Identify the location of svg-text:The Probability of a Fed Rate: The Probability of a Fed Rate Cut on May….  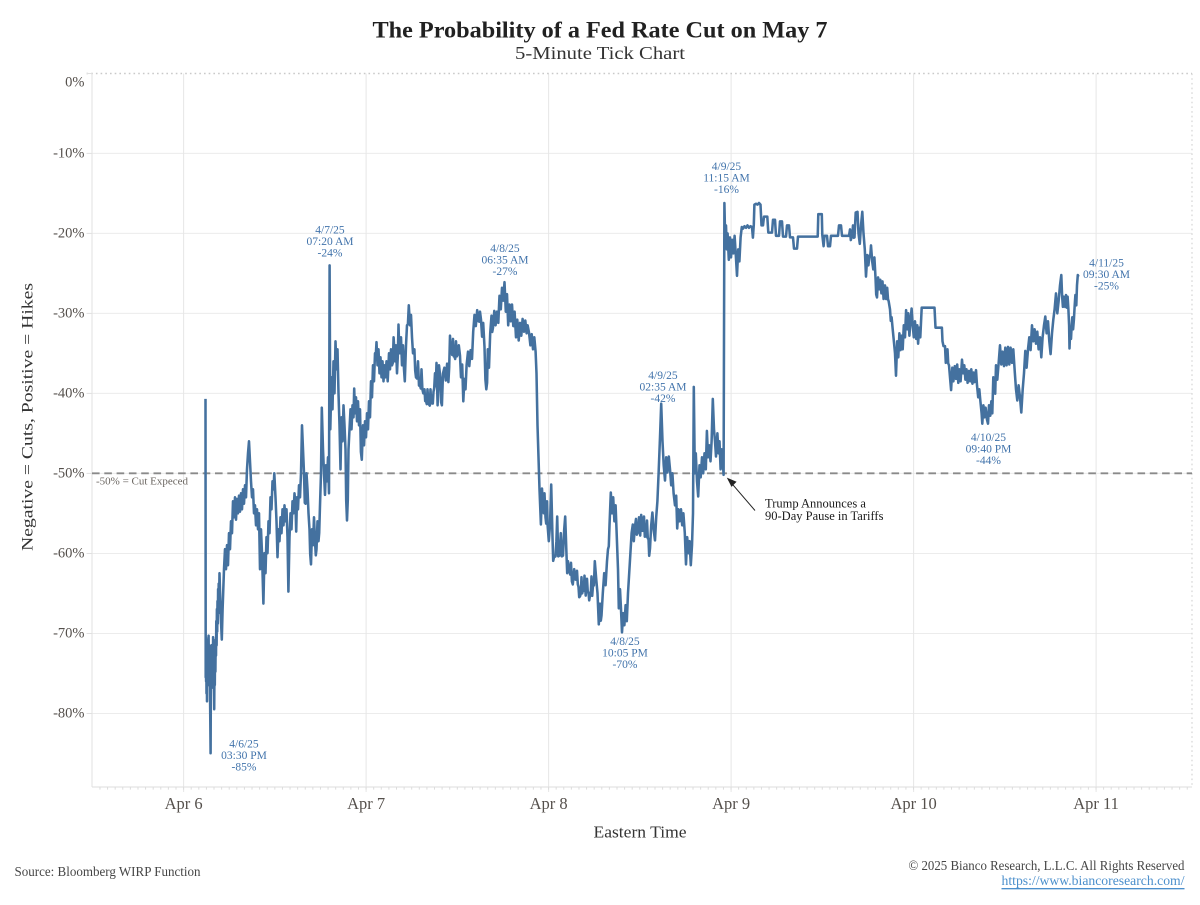
(600, 30).